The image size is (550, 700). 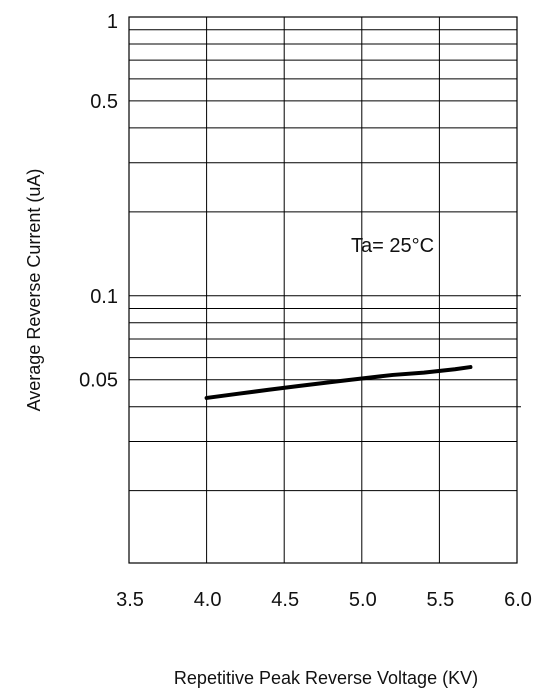 I want to click on x-tick-label-3-5: 3.5, so click(x=130, y=600).